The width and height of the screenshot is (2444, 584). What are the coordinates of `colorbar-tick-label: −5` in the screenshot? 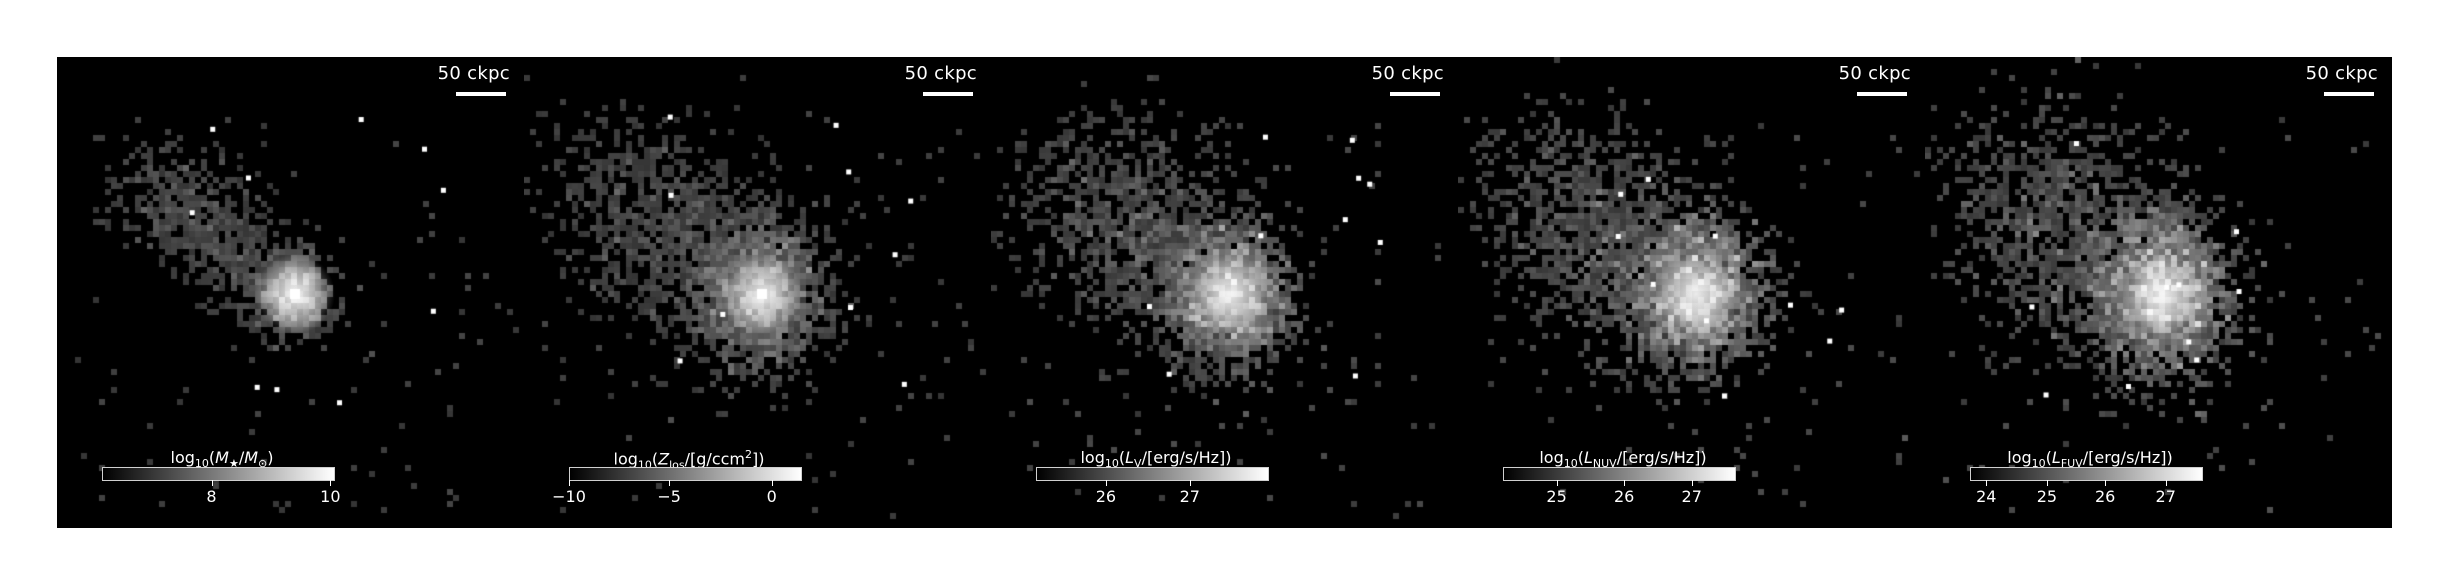 It's located at (669, 496).